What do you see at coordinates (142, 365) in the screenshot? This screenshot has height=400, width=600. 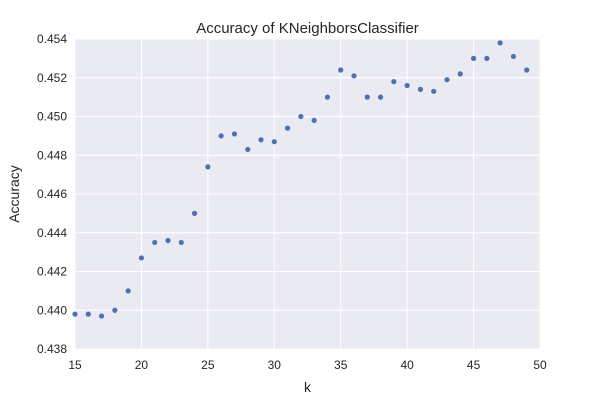 I see `x-tick-label: 20` at bounding box center [142, 365].